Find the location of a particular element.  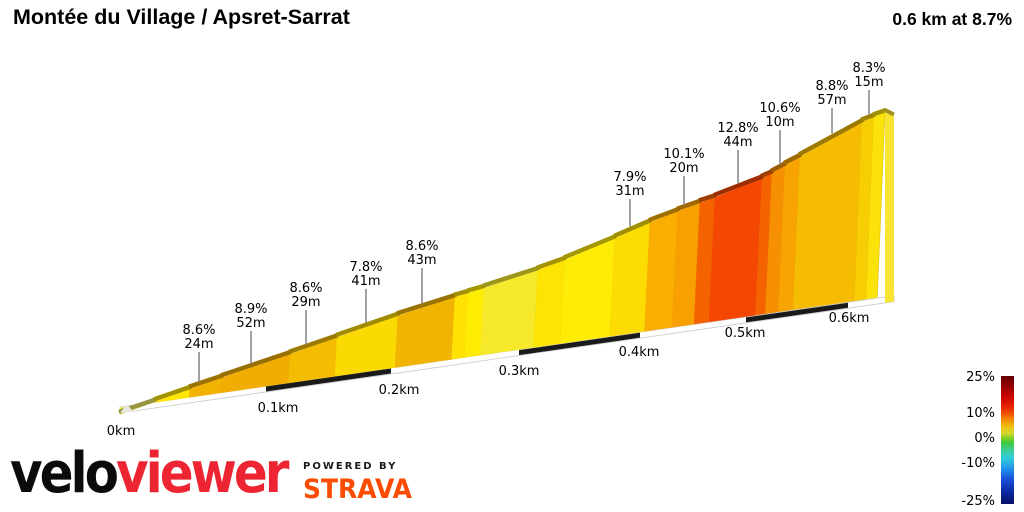

legend-tick-labels: 25% 10% 0% -10% -25% is located at coordinates (978, 439).